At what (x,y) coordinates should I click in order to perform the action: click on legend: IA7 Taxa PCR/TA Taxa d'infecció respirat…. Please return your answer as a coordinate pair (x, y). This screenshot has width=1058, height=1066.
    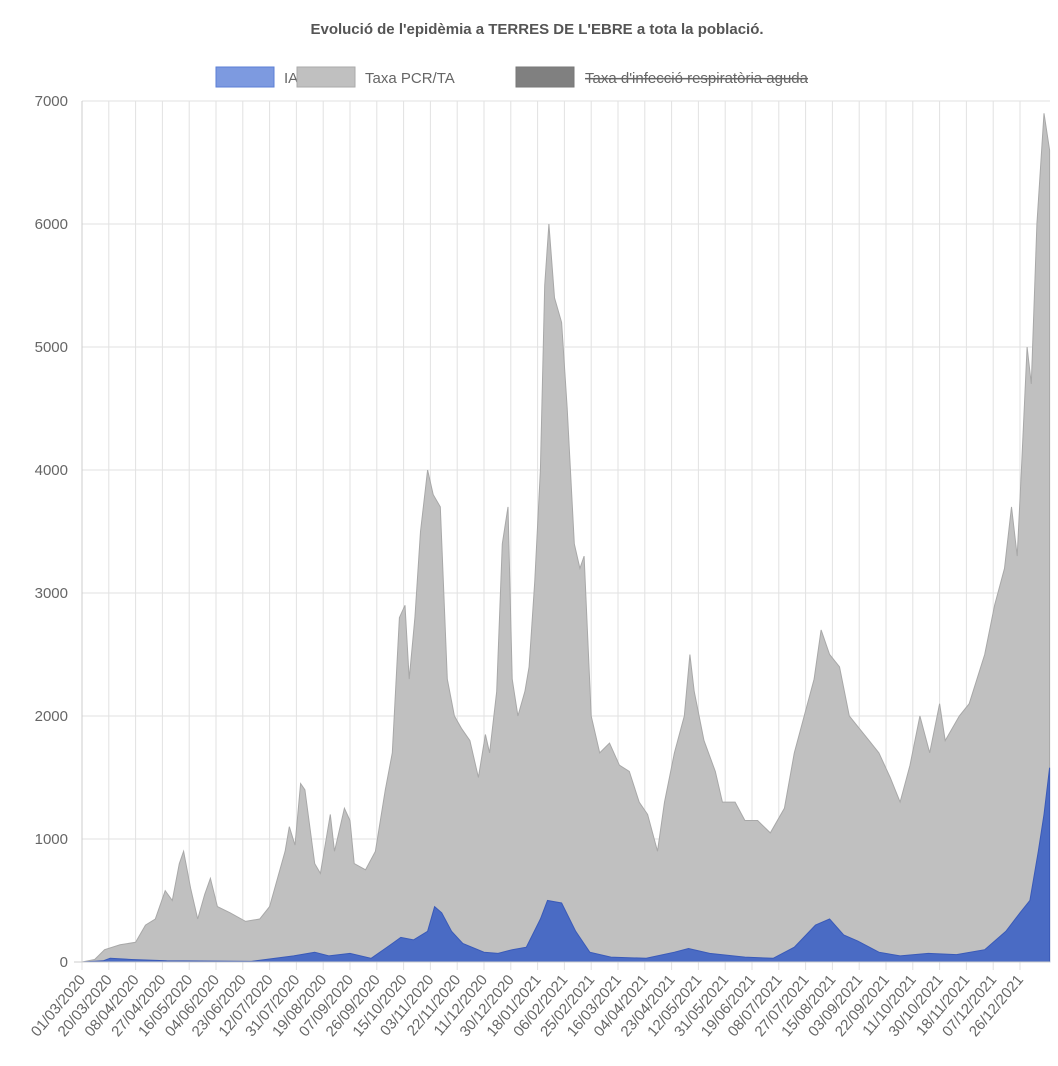
    Looking at the image, I should click on (512, 77).